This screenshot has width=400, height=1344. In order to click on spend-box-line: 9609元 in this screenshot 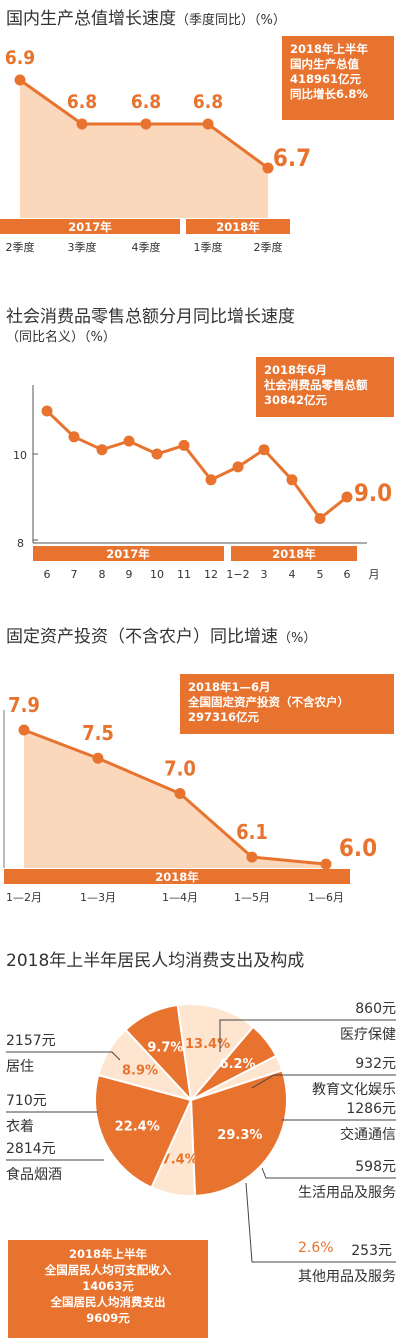, I will do `click(108, 1318)`.